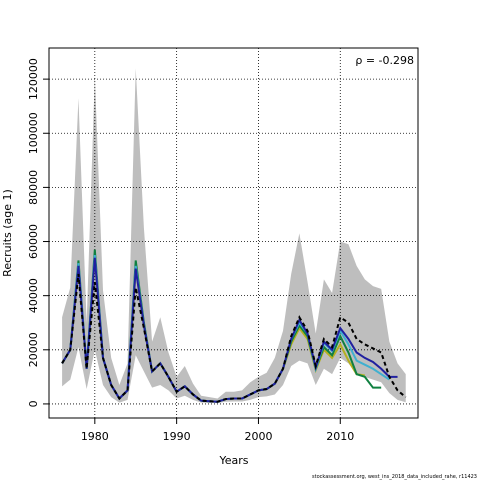 Image resolution: width=480 pixels, height=480 pixels. Describe the element at coordinates (33, 79) in the screenshot. I see `y-tick-label: 120000` at that location.